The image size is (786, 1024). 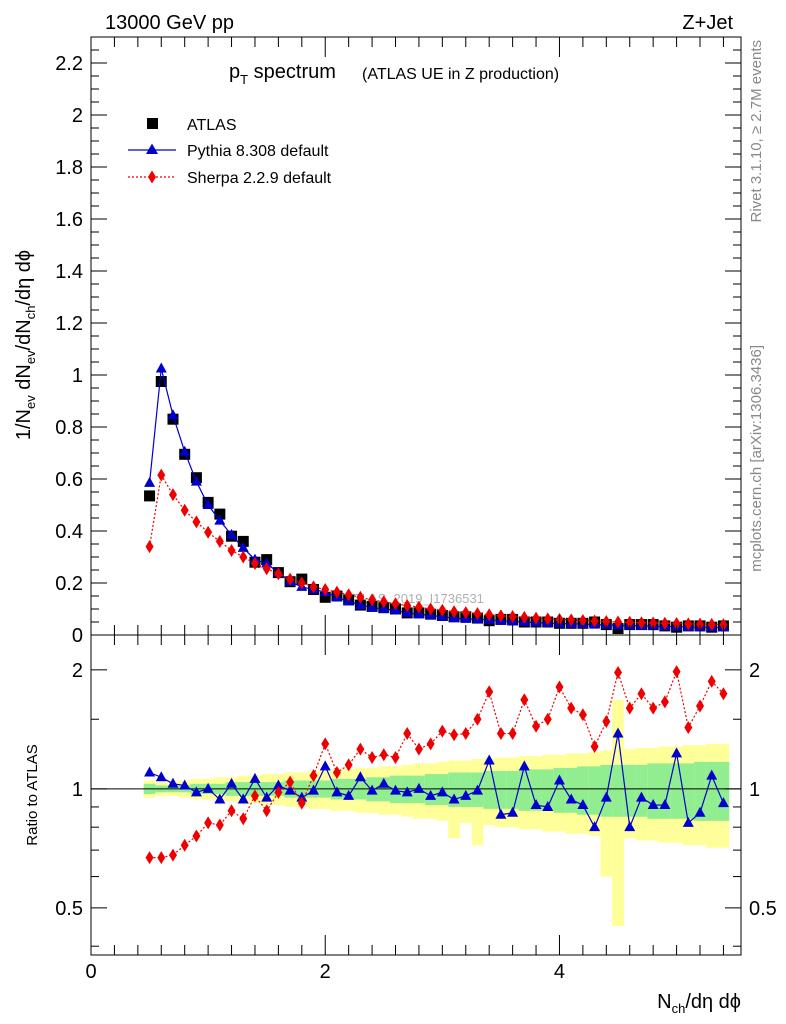 What do you see at coordinates (152, 177) in the screenshot?
I see `legend-marker-sherpa` at bounding box center [152, 177].